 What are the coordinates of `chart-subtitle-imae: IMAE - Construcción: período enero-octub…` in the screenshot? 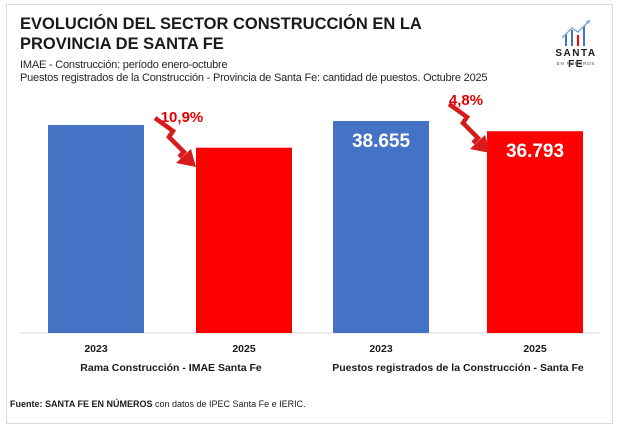 It's located at (124, 65).